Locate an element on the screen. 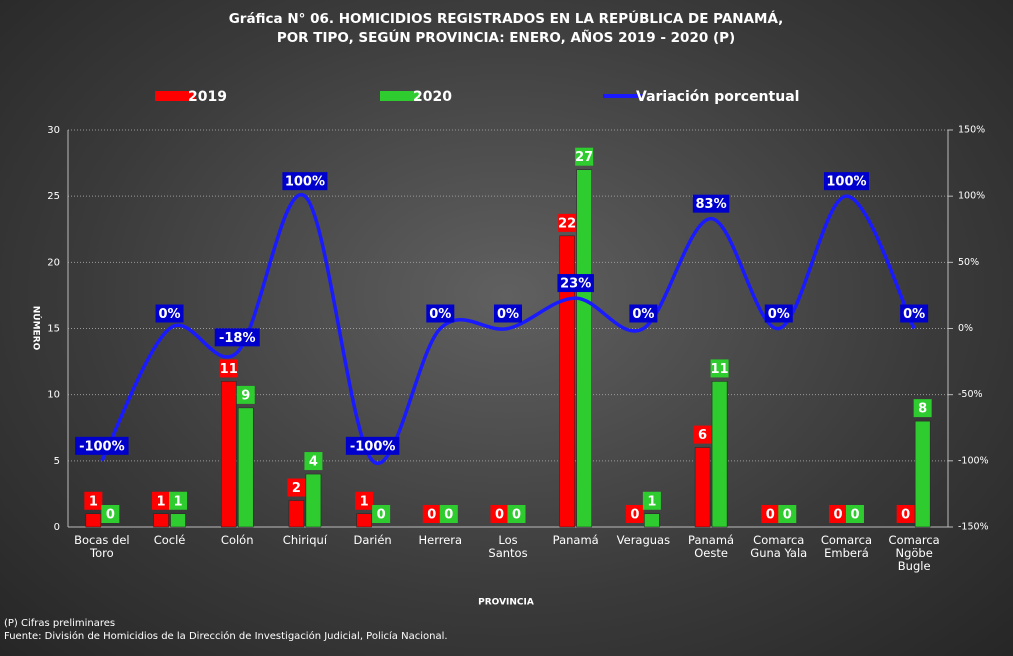  legend-label: Variación porcentual is located at coordinates (717, 97).